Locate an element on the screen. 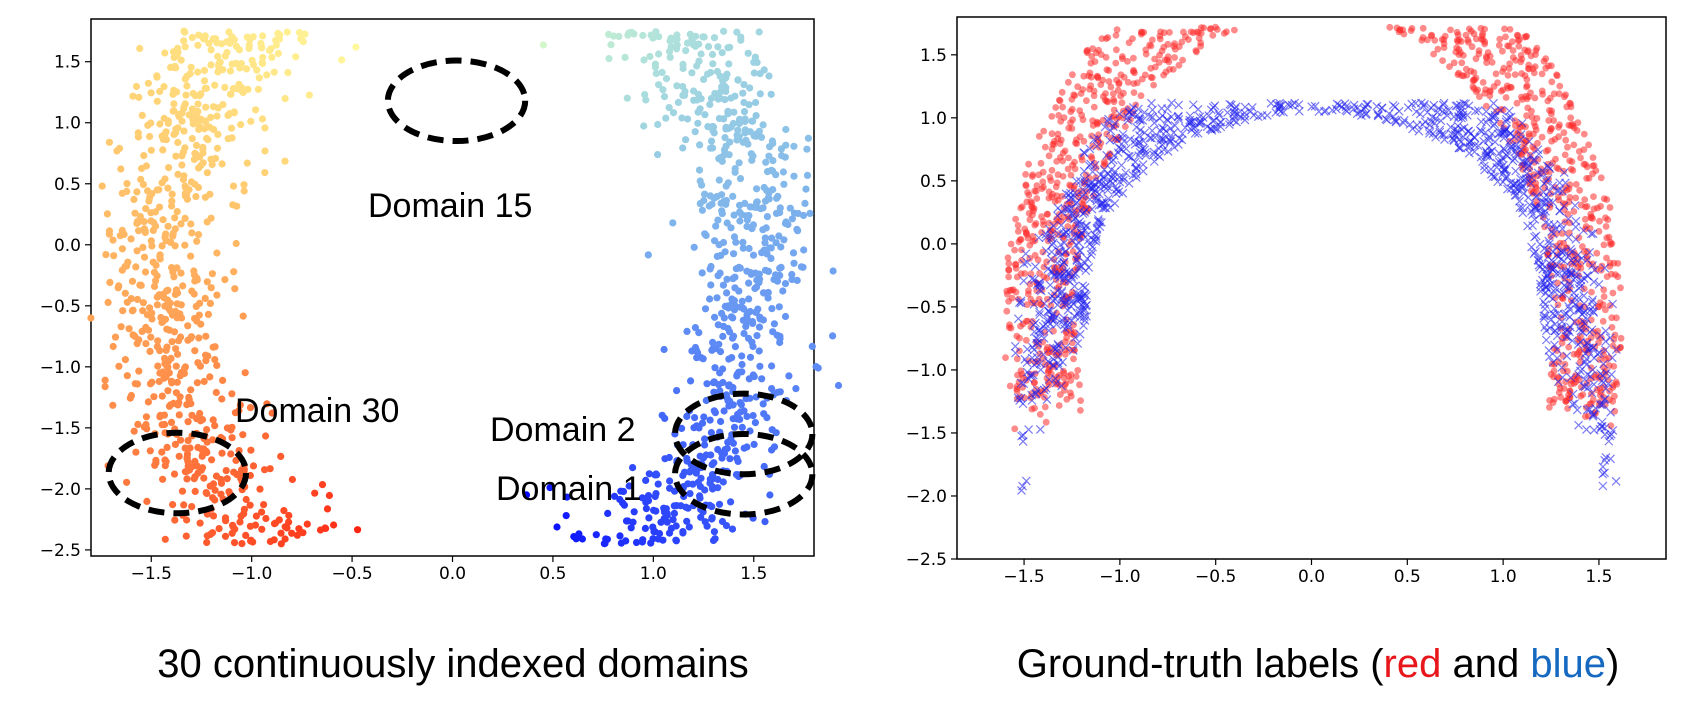 Image resolution: width=1689 pixels, height=707 pixels. x-tick-label: −0.5 is located at coordinates (1215, 577).